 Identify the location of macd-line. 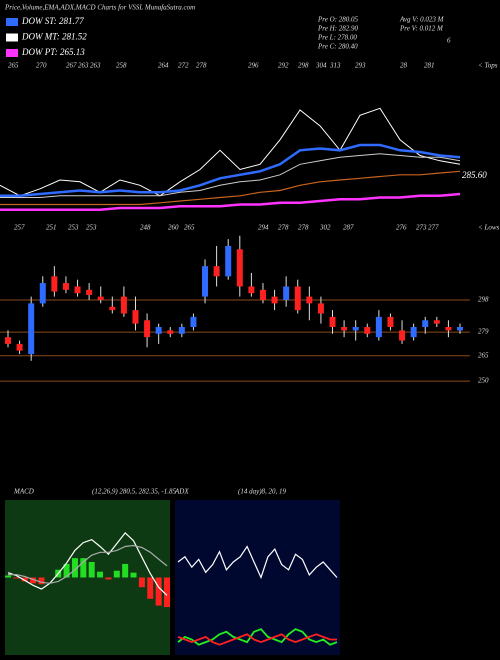
(88, 564).